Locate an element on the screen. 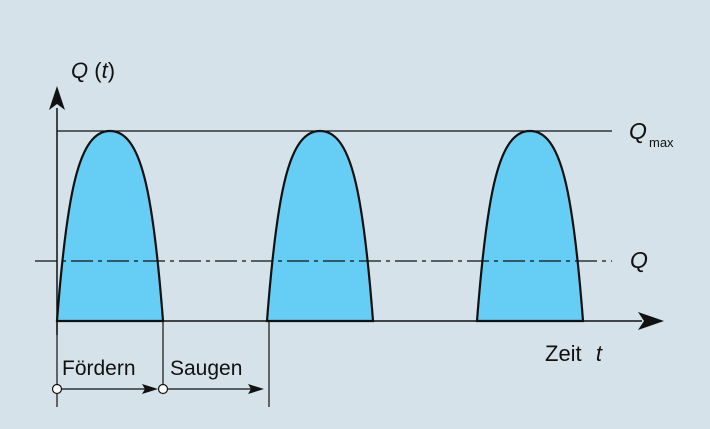  saugen-start-dot is located at coordinates (163, 389).